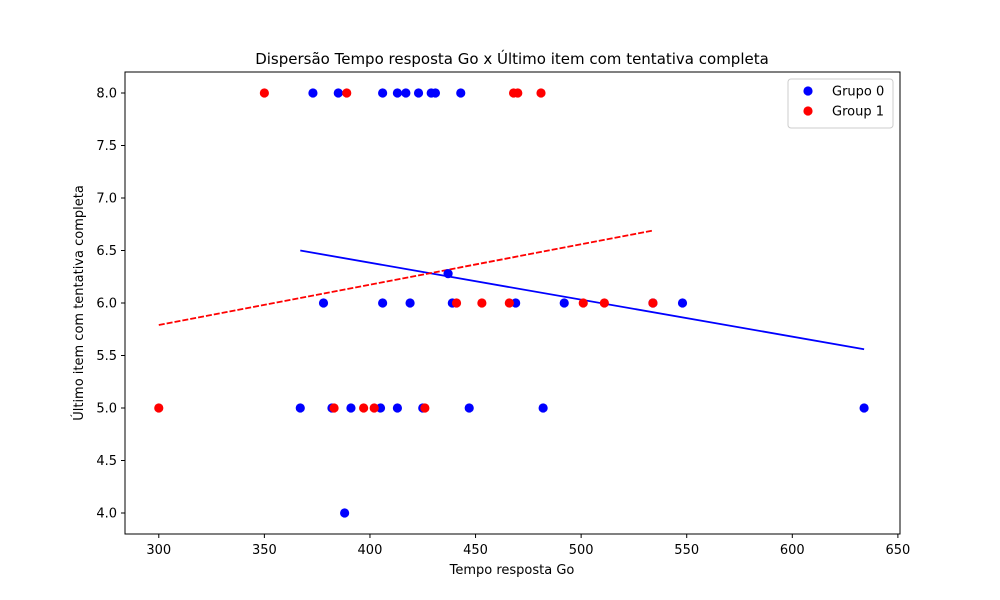 Image resolution: width=1000 pixels, height=600 pixels. Describe the element at coordinates (106, 514) in the screenshot. I see `y-tick-label: 4.0` at that location.